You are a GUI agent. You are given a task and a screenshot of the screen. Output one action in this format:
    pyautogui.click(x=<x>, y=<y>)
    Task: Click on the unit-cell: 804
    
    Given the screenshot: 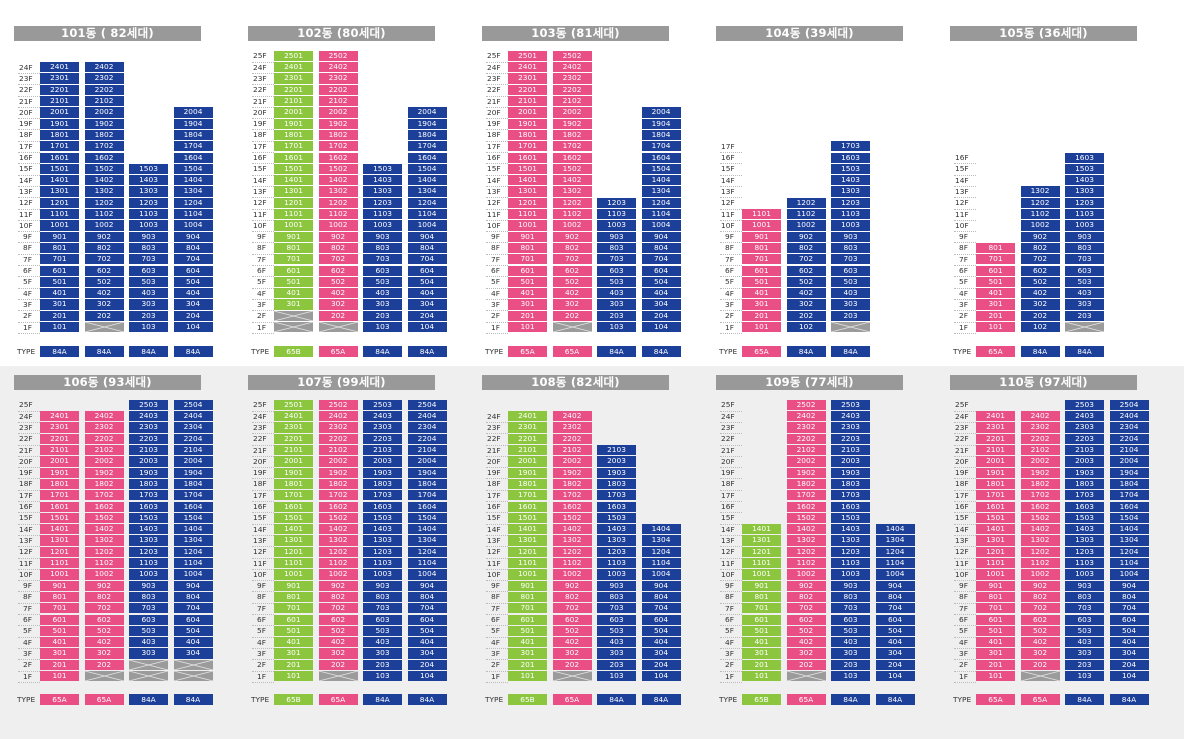 What is the action you would take?
    pyautogui.click(x=661, y=597)
    